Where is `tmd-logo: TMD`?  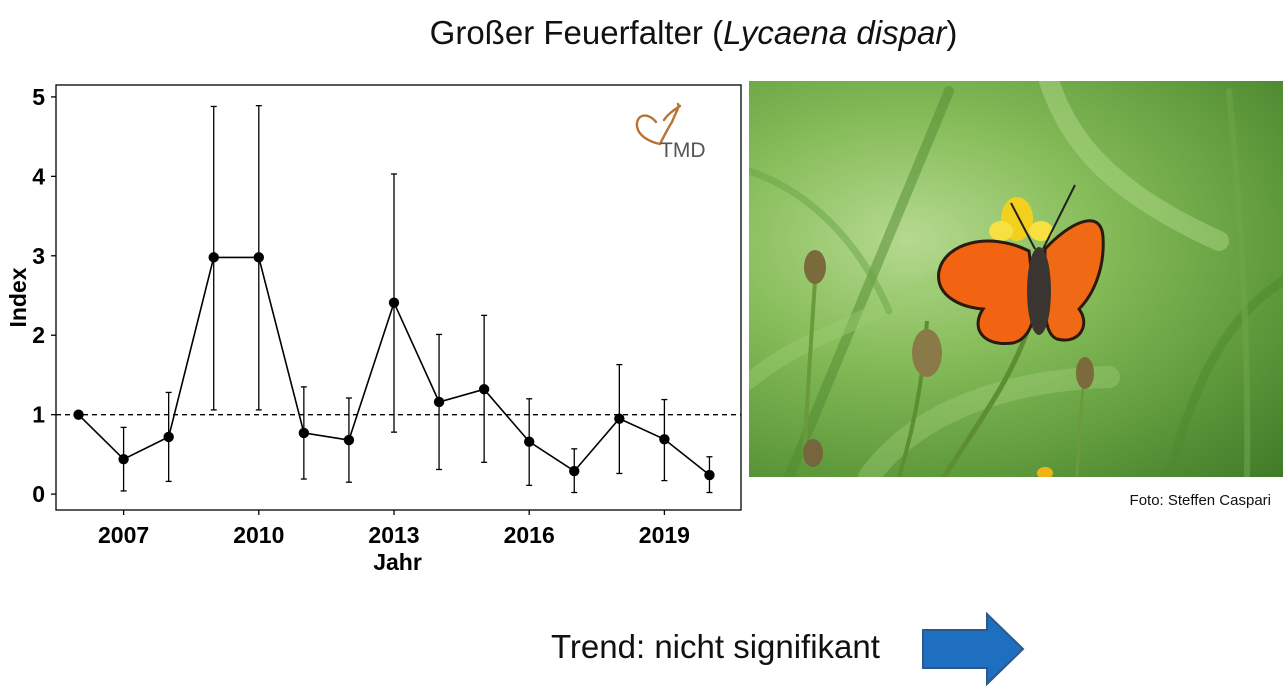
tmd-logo: TMD is located at coordinates (670, 132).